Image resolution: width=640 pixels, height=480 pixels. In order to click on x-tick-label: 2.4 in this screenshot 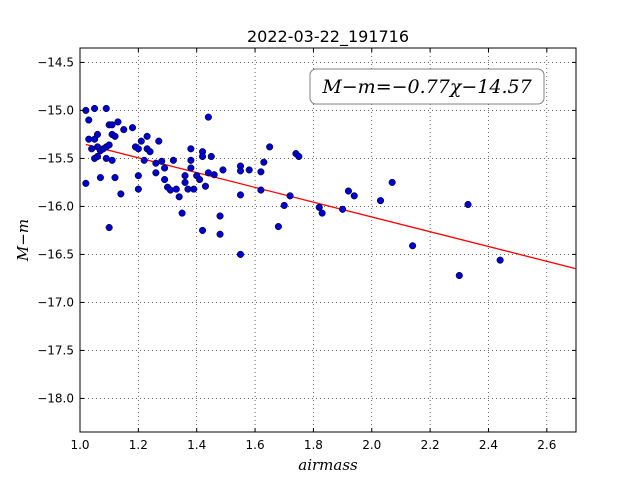, I will do `click(488, 445)`.